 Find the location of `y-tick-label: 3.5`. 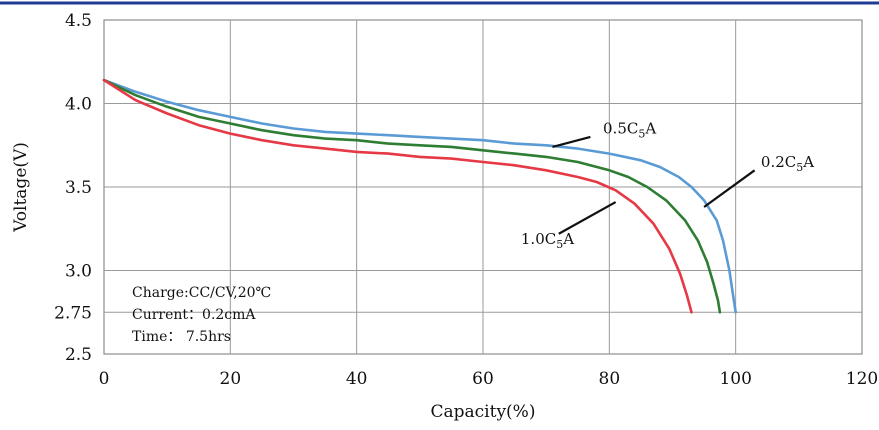

y-tick-label: 3.5 is located at coordinates (78, 188).